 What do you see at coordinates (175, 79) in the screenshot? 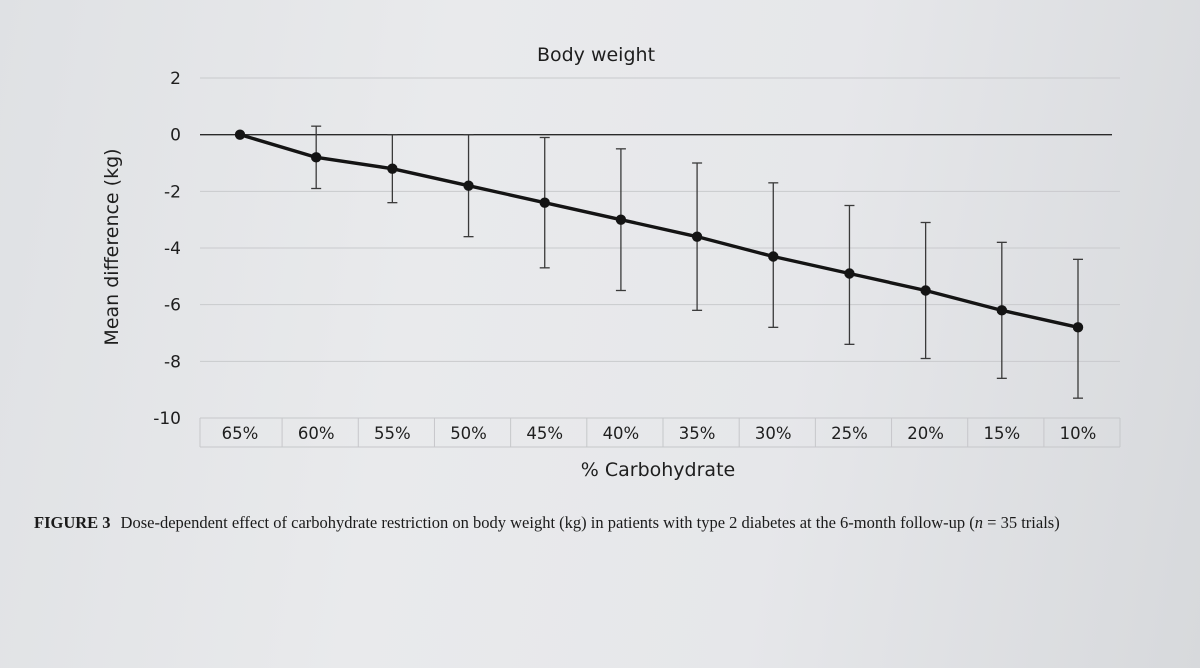
I see `y-tick-label: 2` at bounding box center [175, 79].